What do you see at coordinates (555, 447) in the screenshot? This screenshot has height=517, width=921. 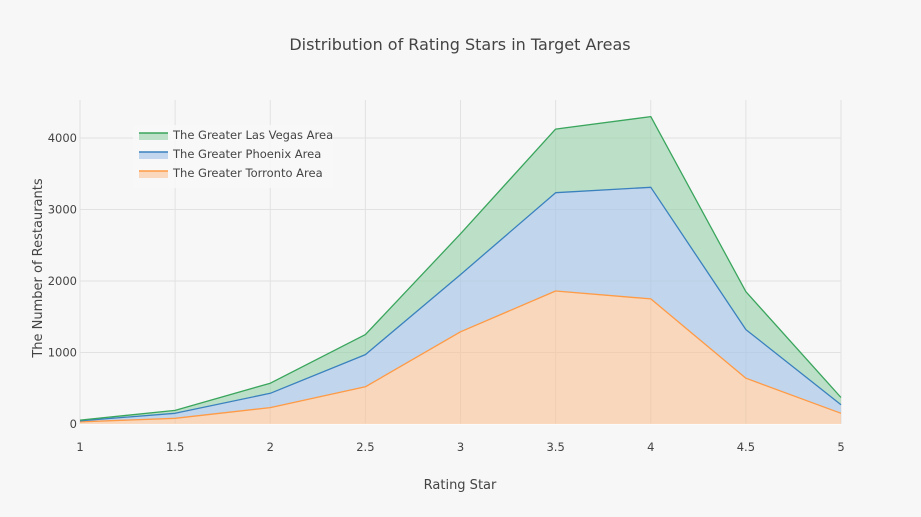 I see `x-tick-label: 3.5` at bounding box center [555, 447].